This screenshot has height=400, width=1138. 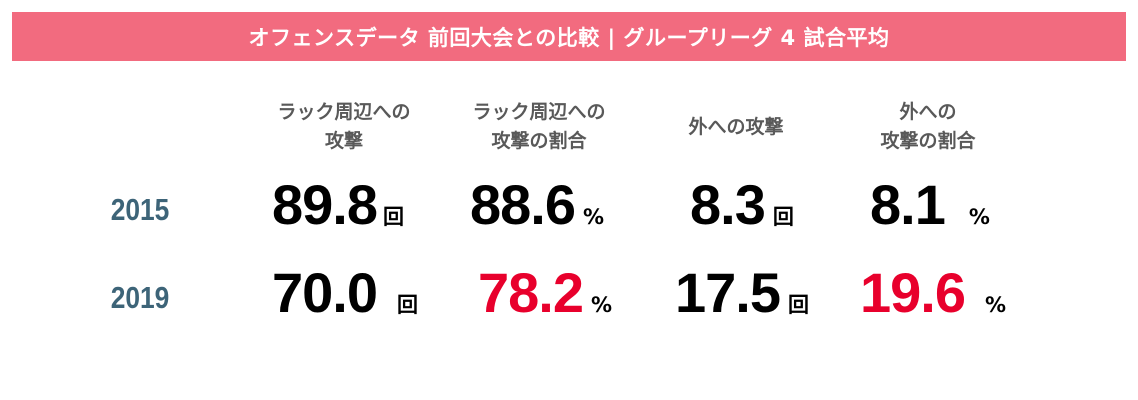 I want to click on stat-cell: 88.6 %, so click(x=537, y=207).